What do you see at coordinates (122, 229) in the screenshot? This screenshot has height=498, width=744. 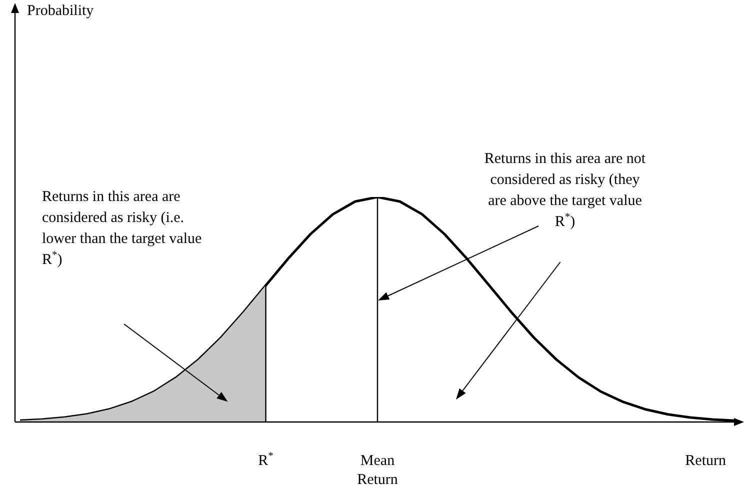 I see `annotation: Returns in this area are considered as risky (i.e. lower than the target value R$^{*}$)` at bounding box center [122, 229].